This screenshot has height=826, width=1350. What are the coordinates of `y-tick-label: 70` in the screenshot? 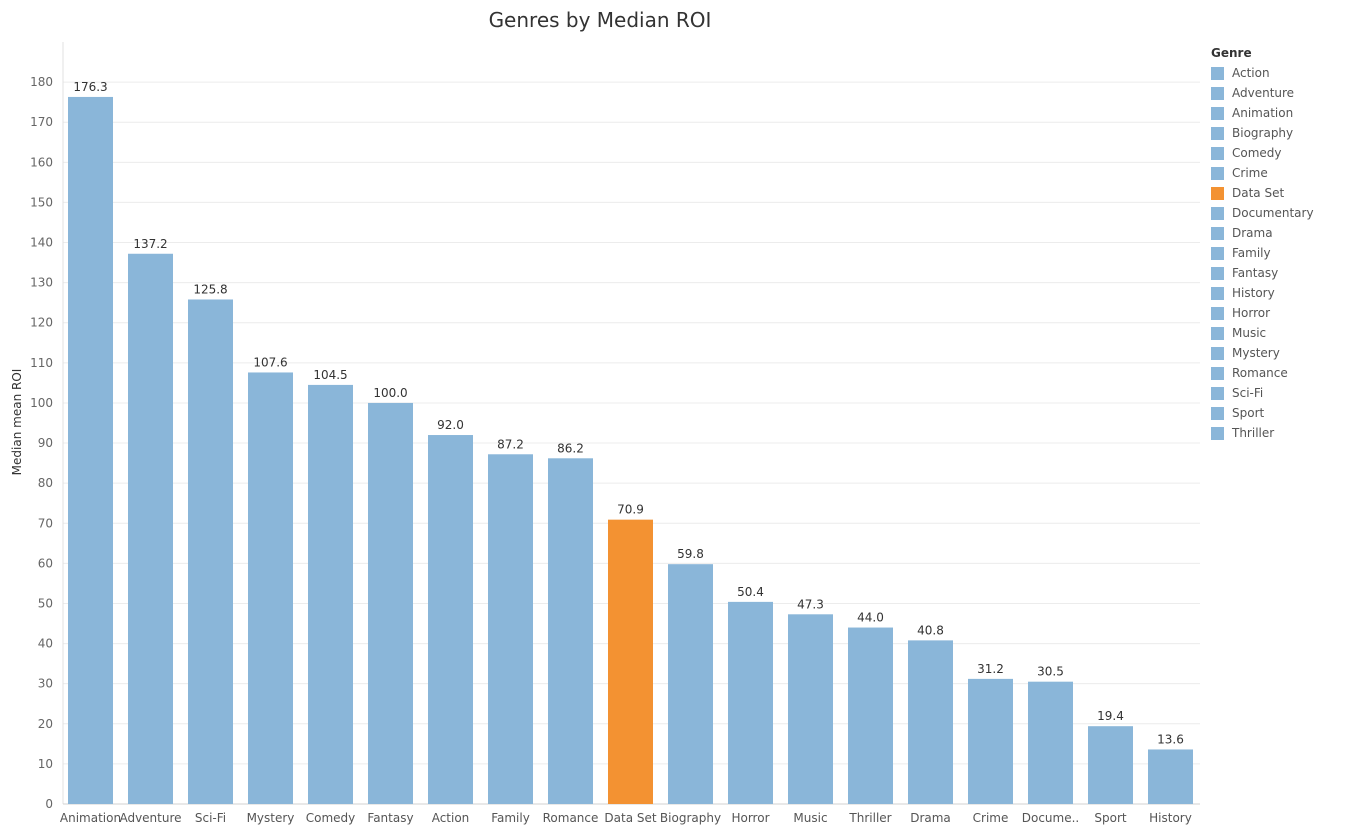 It's located at (45, 523).